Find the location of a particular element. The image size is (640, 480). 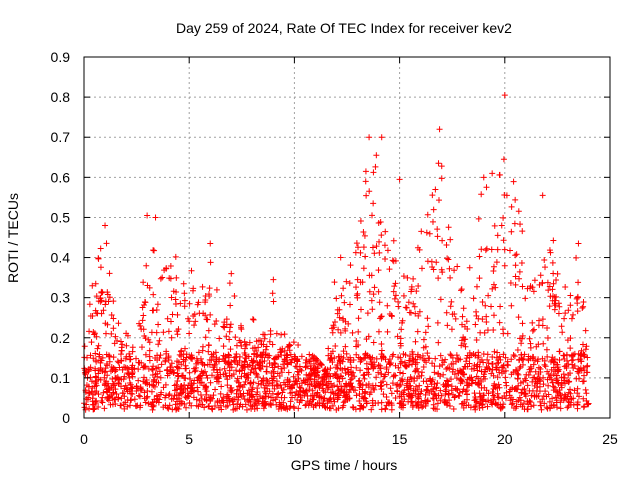

x-tick-label: 5 is located at coordinates (189, 439).